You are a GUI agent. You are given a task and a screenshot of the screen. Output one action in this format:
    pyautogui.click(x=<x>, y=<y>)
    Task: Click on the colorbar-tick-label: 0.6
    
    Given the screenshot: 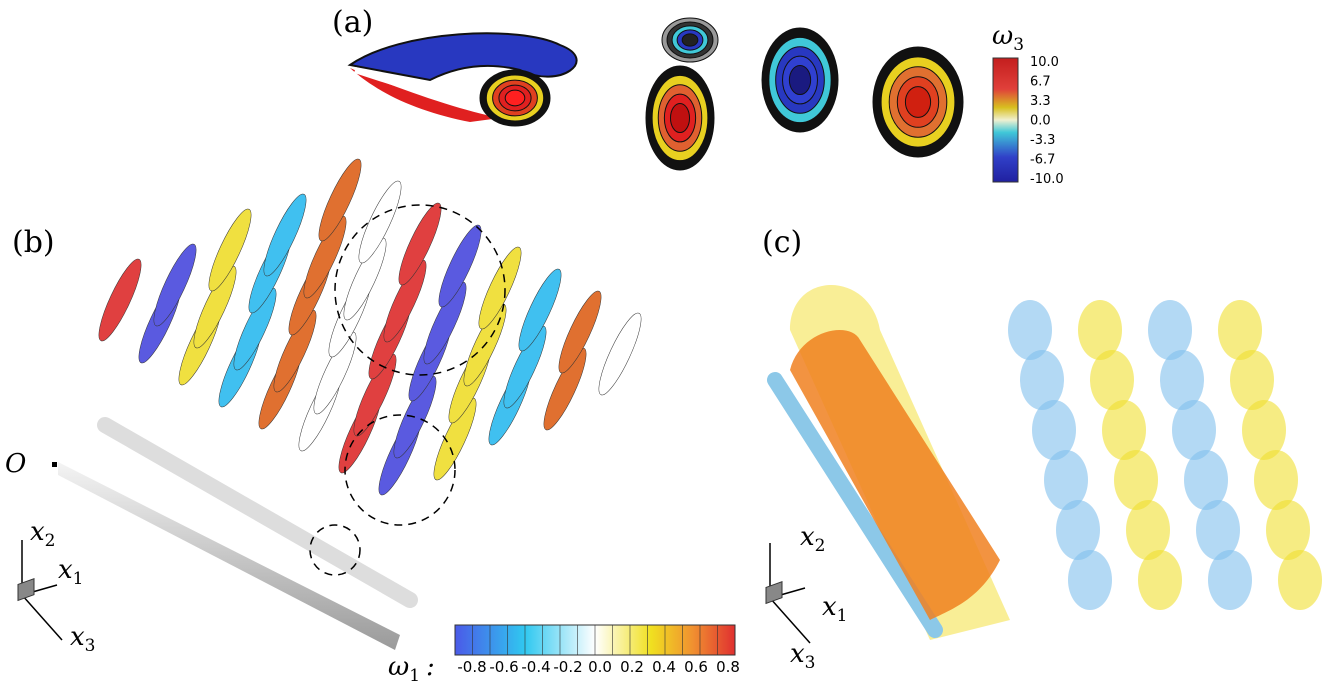 What is the action you would take?
    pyautogui.click(x=696, y=667)
    